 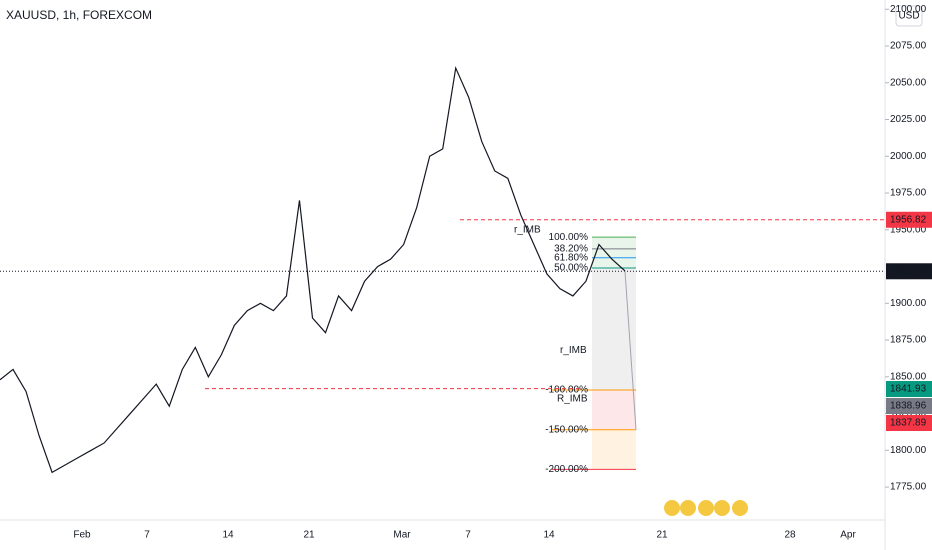 What do you see at coordinates (908, 450) in the screenshot?
I see `y-tick-label: 1800.00` at bounding box center [908, 450].